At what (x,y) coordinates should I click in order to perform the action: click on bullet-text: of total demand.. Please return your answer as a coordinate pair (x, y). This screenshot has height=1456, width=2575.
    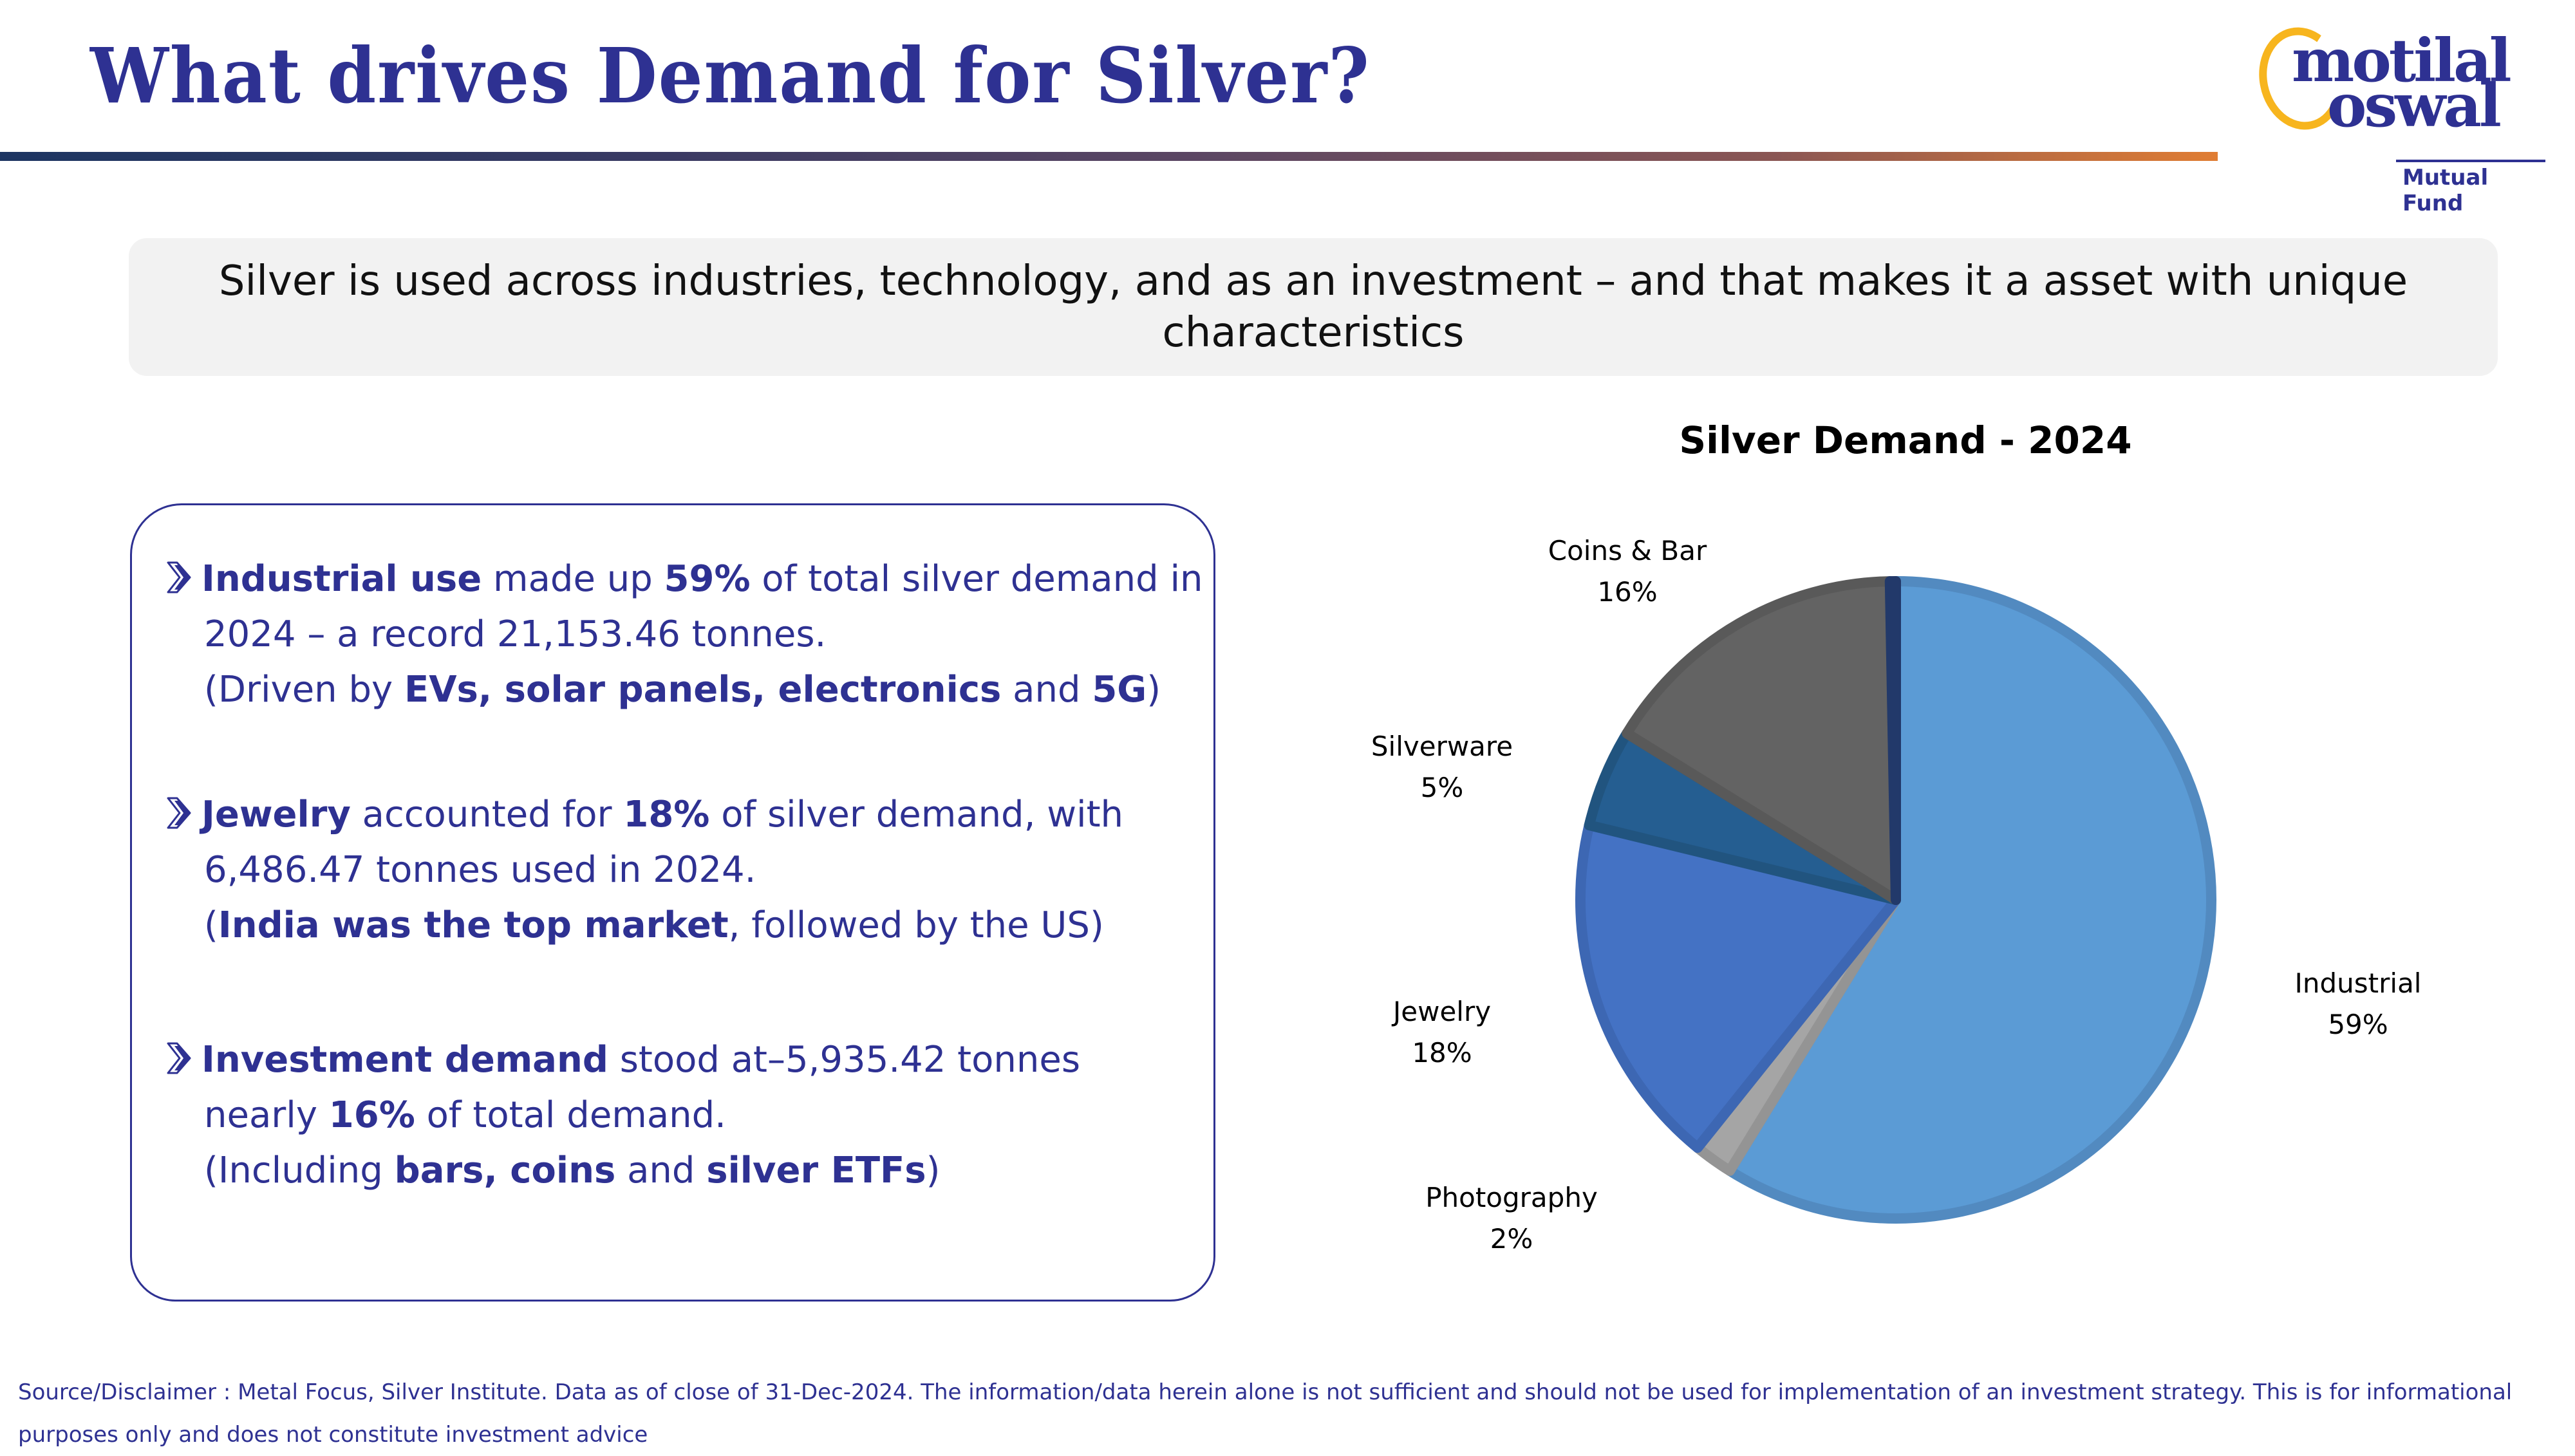
    Looking at the image, I should click on (570, 1115).